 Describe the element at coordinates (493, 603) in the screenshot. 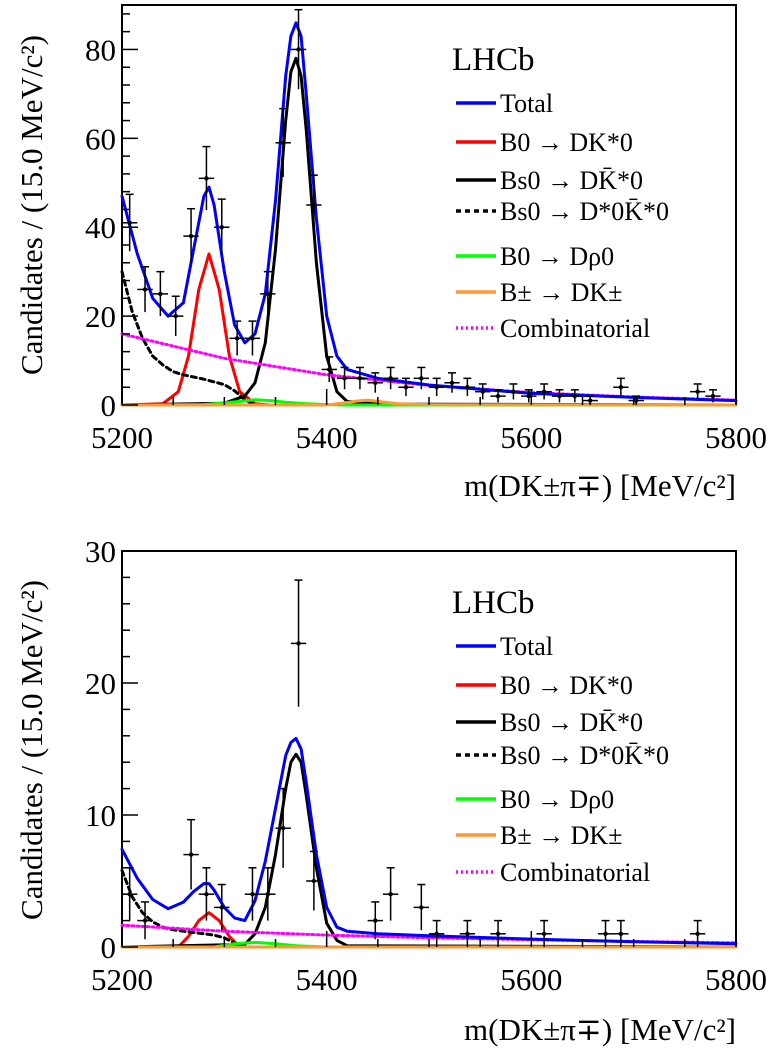

I see `lhcb-brand-label: LHCb` at that location.